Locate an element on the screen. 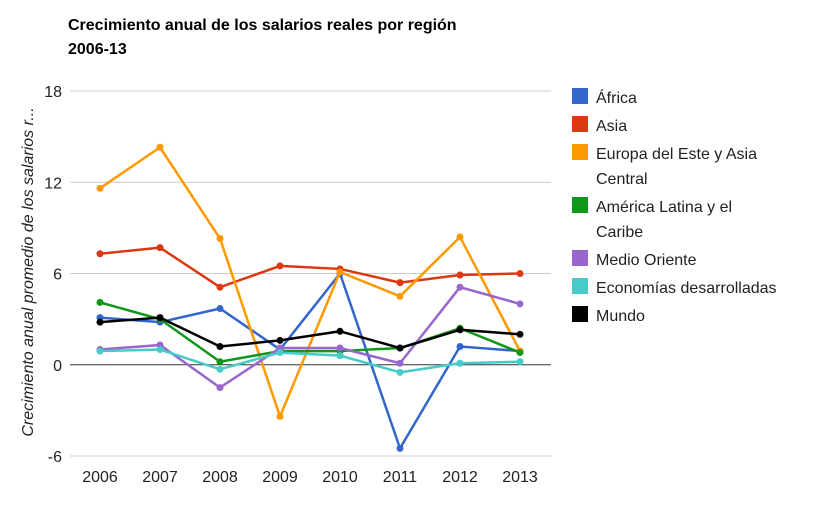 The height and width of the screenshot is (505, 824). legend-label: América Latina y el is located at coordinates (664, 207).